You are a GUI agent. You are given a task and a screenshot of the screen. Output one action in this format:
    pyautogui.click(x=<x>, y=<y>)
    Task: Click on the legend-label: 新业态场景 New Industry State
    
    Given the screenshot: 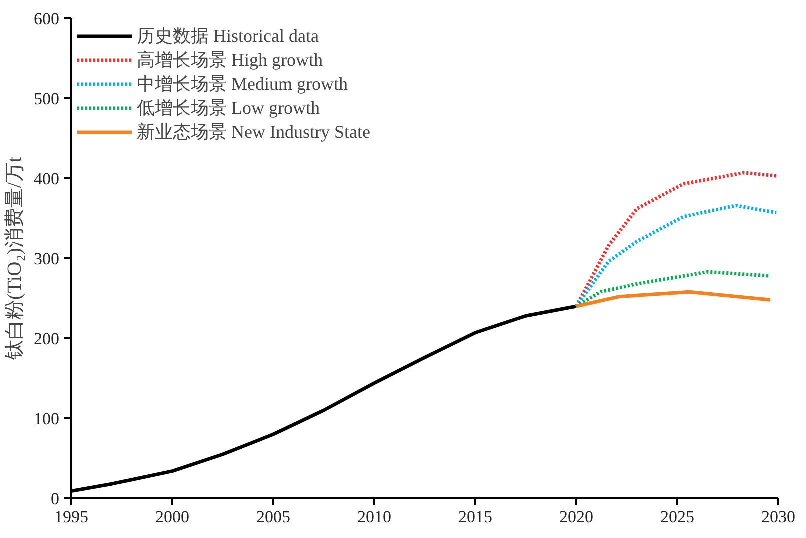 What is the action you would take?
    pyautogui.click(x=253, y=132)
    